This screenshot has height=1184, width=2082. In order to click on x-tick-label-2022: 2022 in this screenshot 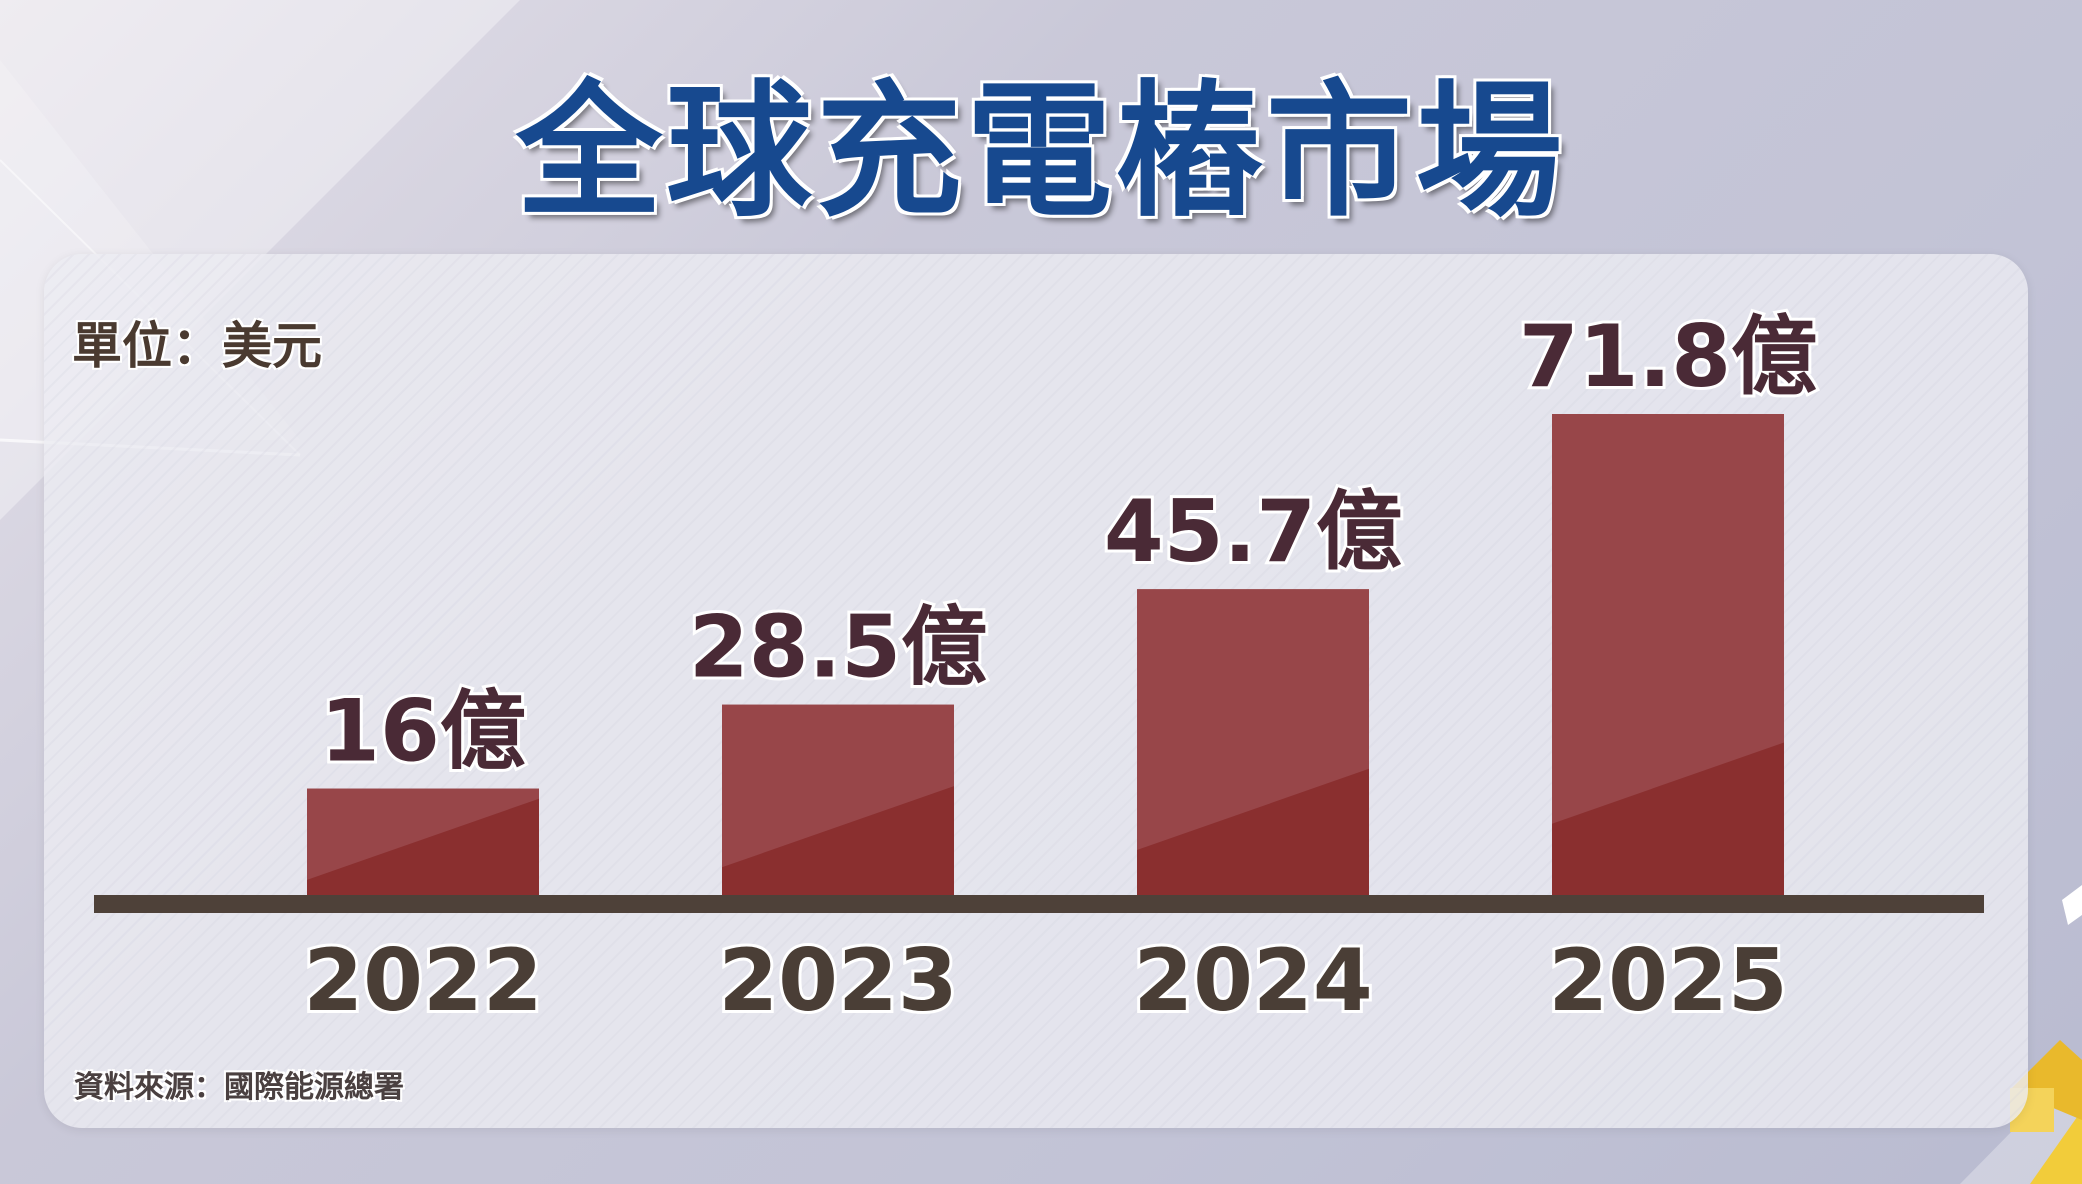, I will do `click(422, 981)`.